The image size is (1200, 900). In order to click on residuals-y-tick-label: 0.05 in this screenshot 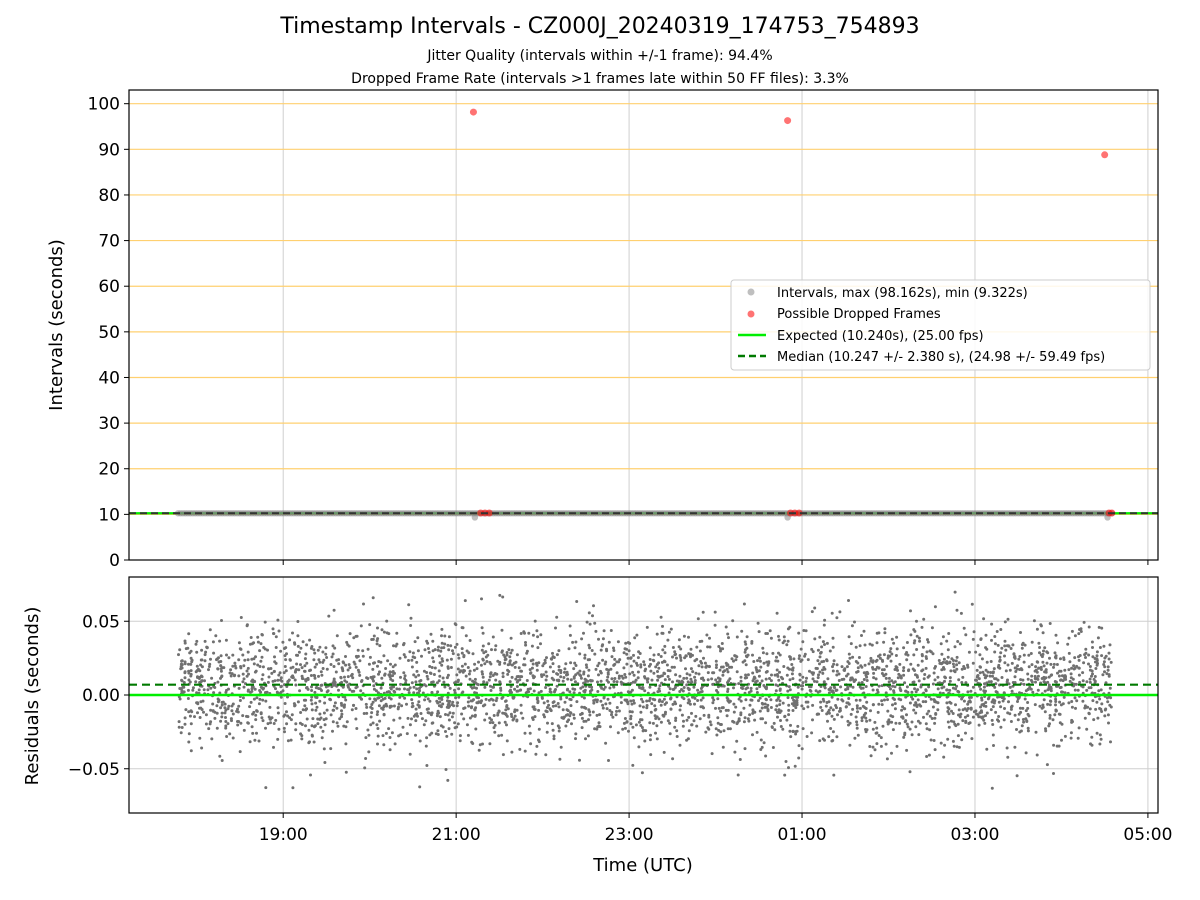, I will do `click(101, 622)`.